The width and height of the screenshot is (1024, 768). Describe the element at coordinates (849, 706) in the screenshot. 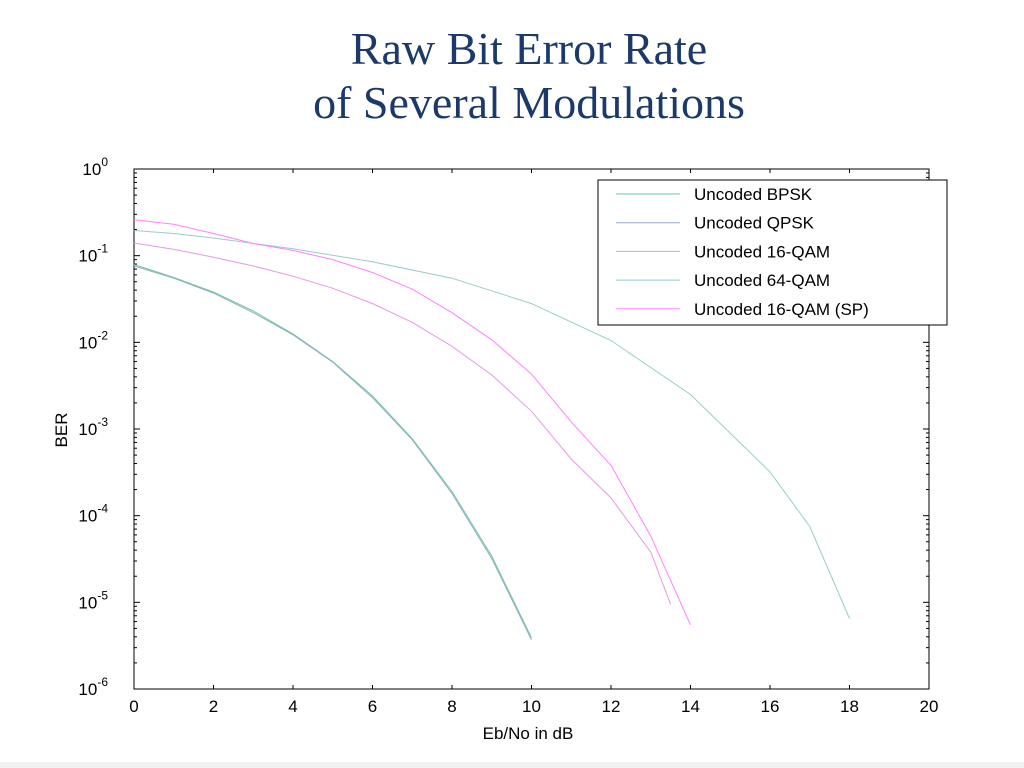

I see `x-tick-label: 18` at that location.